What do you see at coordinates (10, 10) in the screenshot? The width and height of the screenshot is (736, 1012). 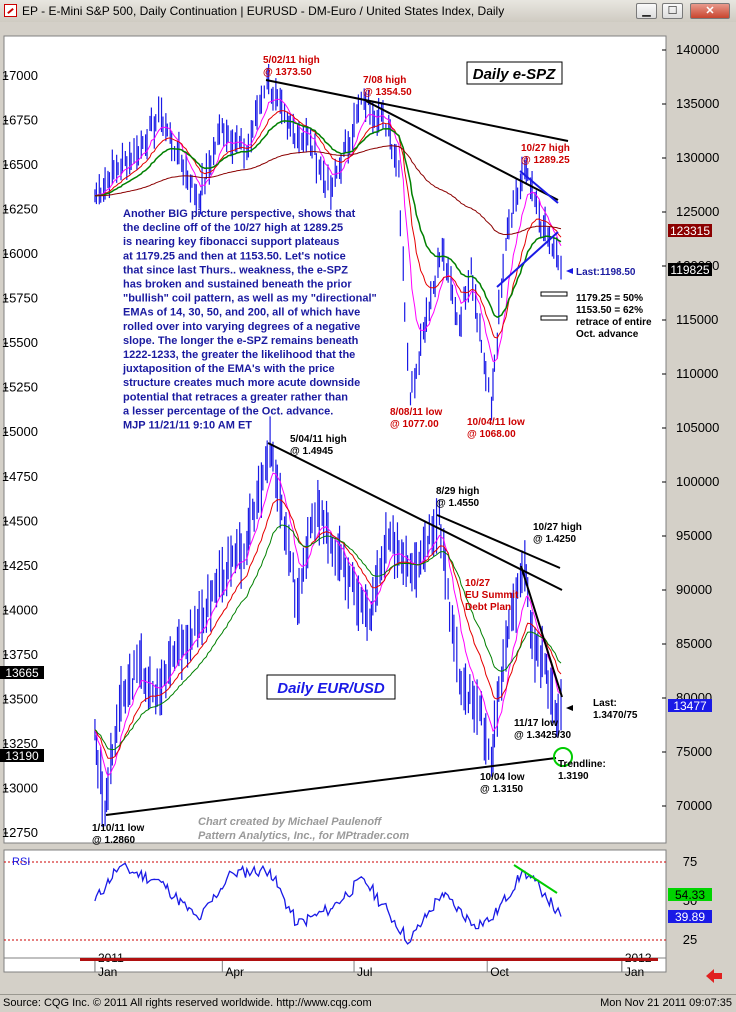 I see `chart-app-icon` at bounding box center [10, 10].